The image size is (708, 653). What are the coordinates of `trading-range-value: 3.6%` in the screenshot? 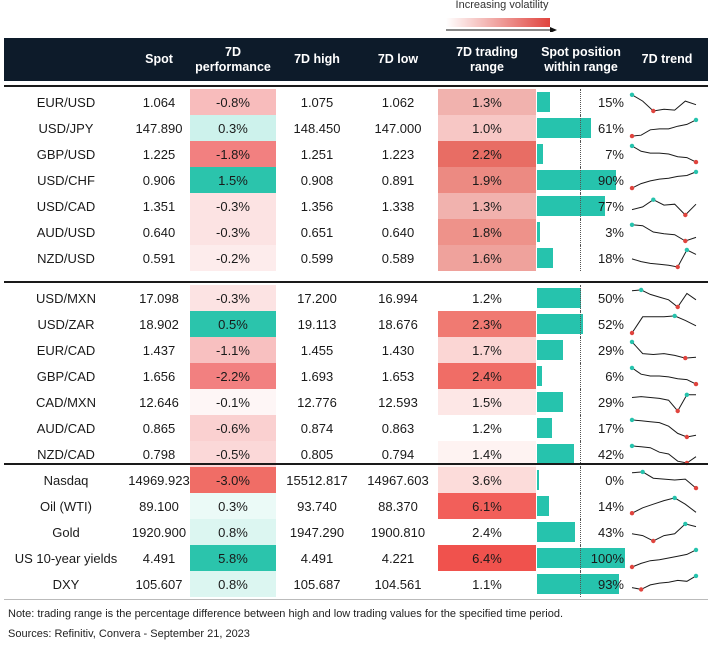 It's located at (487, 480).